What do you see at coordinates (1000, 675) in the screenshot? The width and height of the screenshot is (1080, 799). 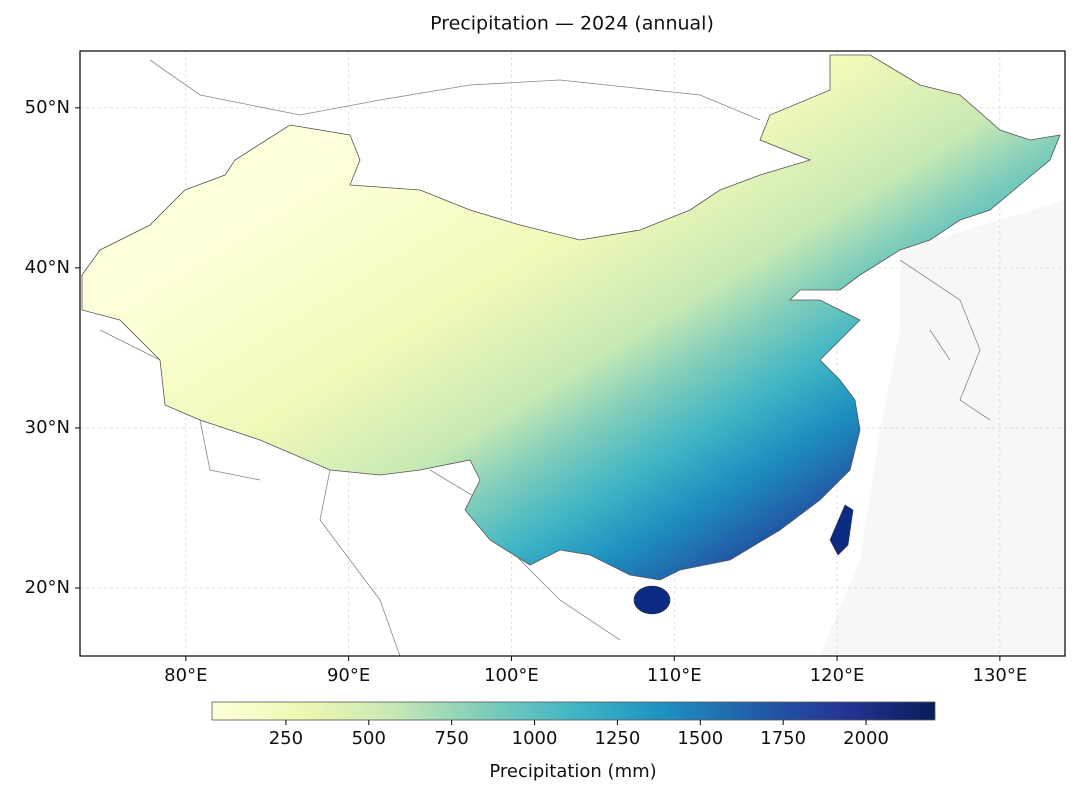 I see `x-tick-label: 130°E` at bounding box center [1000, 675].